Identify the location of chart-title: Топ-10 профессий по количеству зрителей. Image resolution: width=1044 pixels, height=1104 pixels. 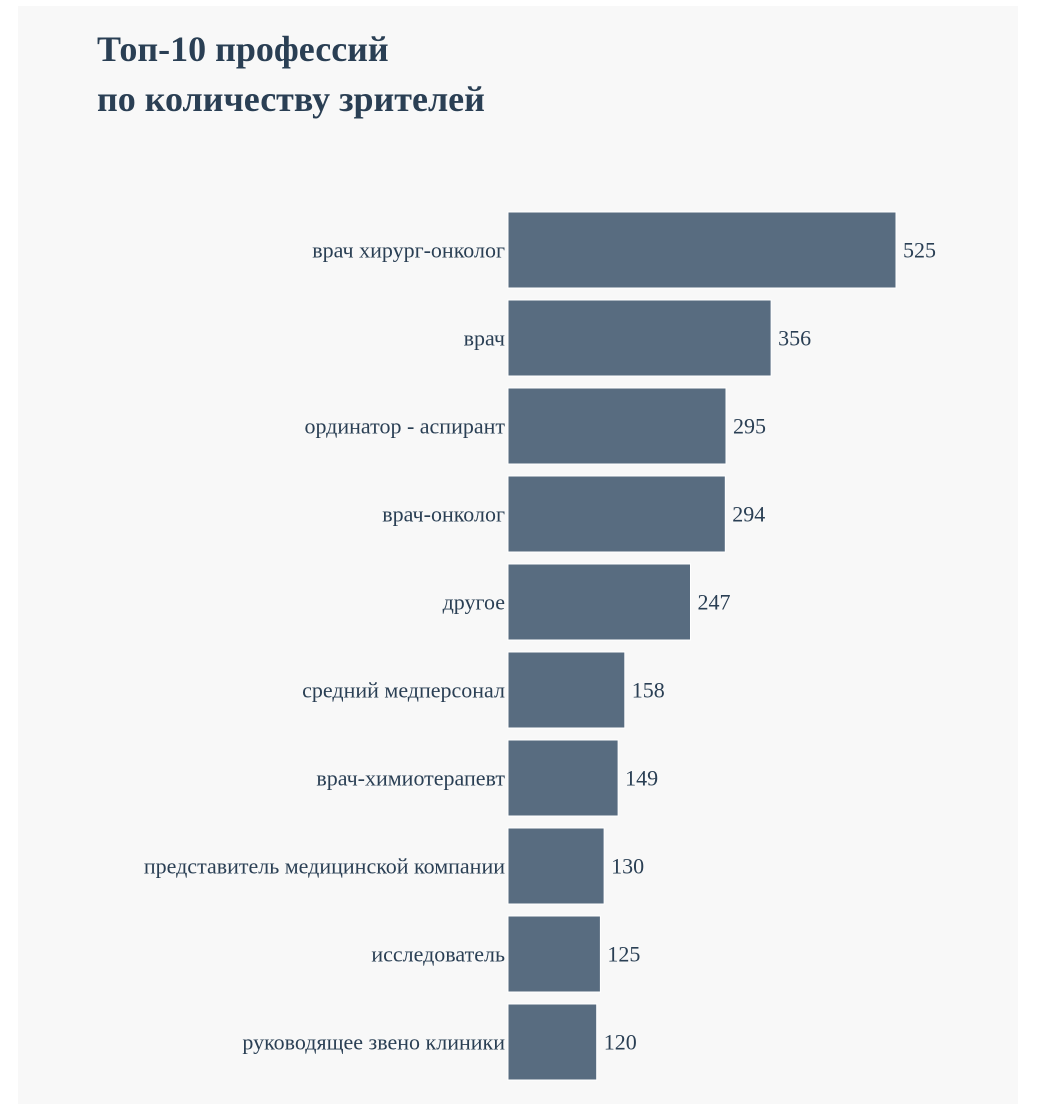
(291, 74).